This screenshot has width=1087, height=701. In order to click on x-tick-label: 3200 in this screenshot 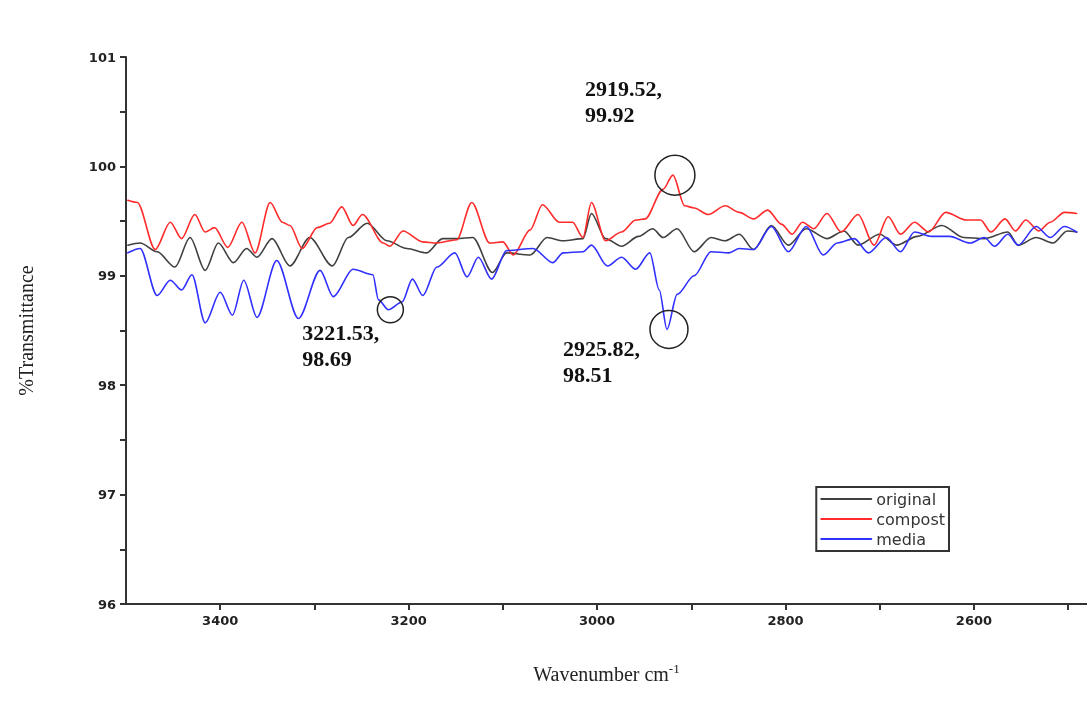, I will do `click(408, 620)`.